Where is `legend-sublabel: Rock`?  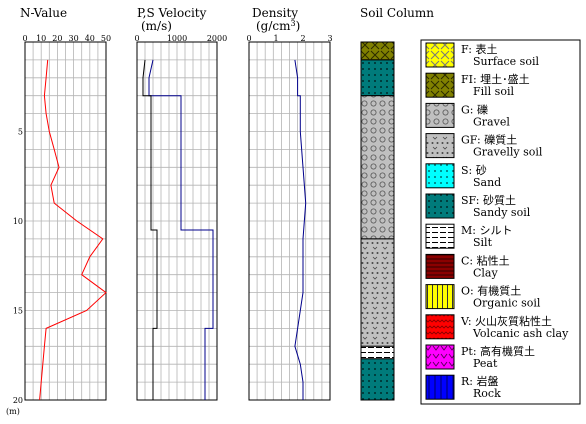 legend-sublabel: Rock is located at coordinates (487, 393).